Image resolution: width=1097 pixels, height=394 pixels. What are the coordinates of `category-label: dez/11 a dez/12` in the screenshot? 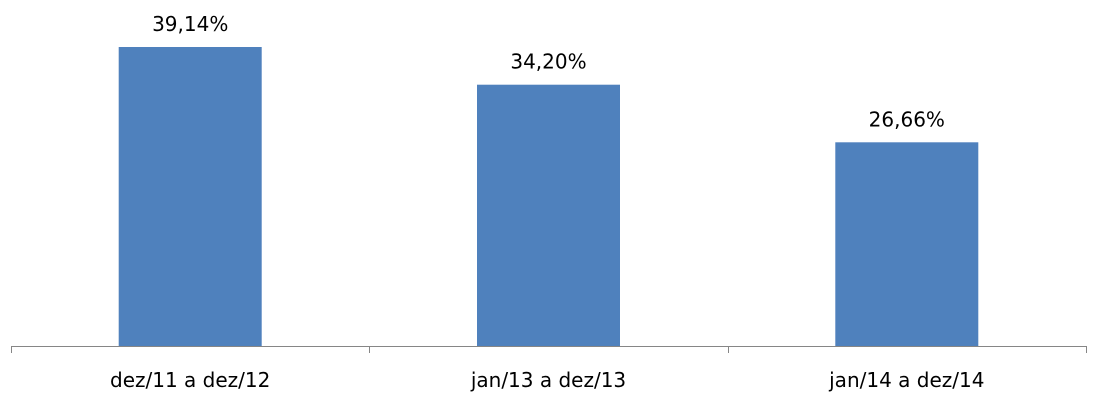 It's located at (190, 380).